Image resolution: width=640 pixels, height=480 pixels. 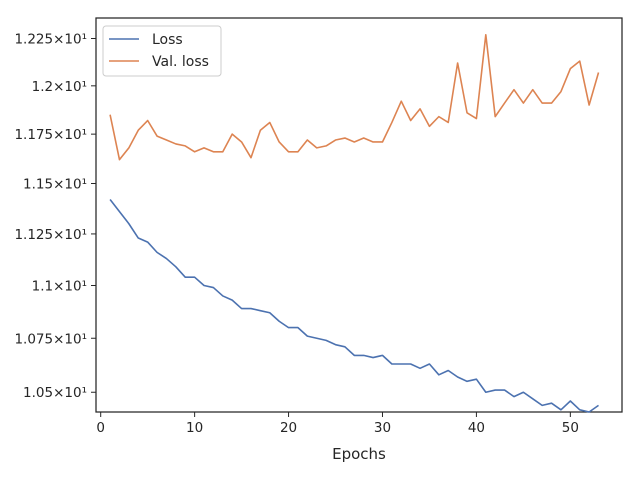 What do you see at coordinates (359, 454) in the screenshot?
I see `x-axis-label: Epochs` at bounding box center [359, 454].